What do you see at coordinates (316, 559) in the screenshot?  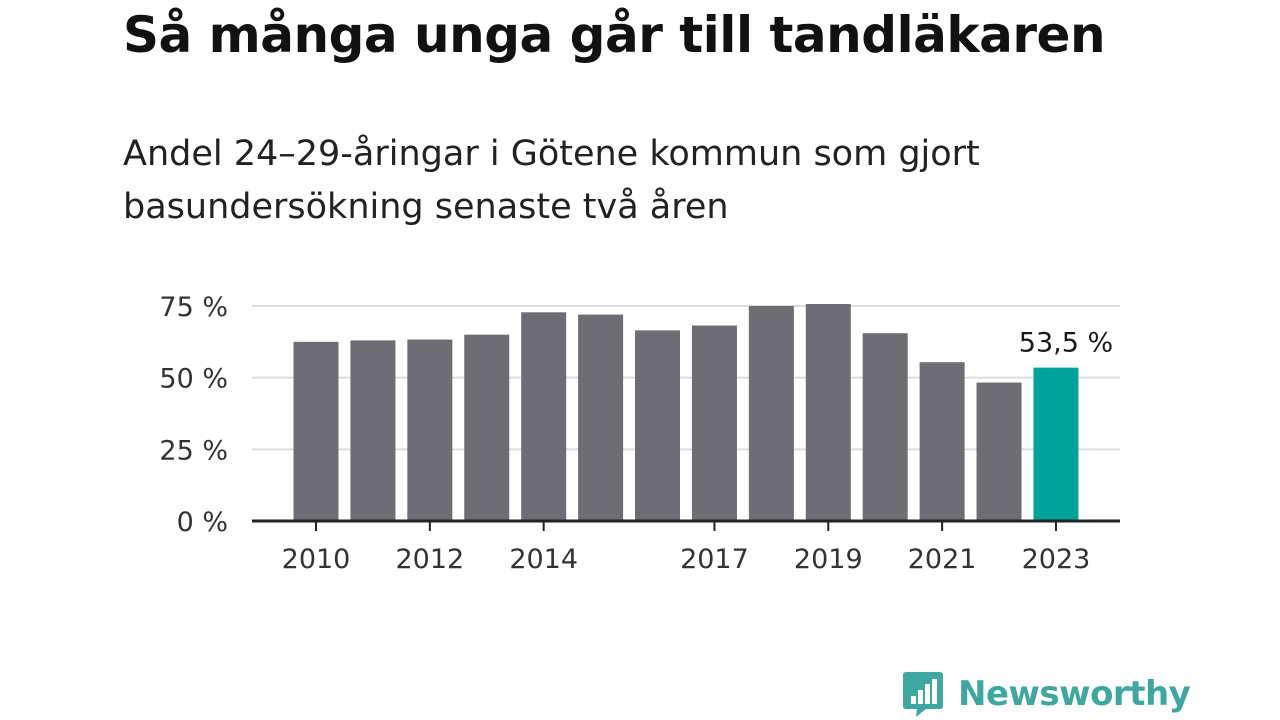 I see `x-tick-label: 2010` at bounding box center [316, 559].